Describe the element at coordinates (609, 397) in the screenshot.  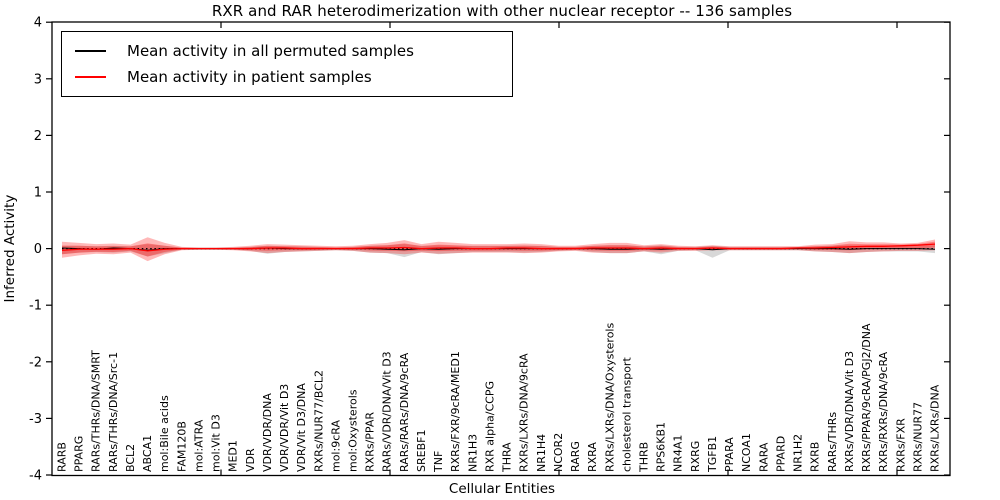
I see `x-tick-label: RXRs/LXRs/DNA/Oxysterols` at that location.